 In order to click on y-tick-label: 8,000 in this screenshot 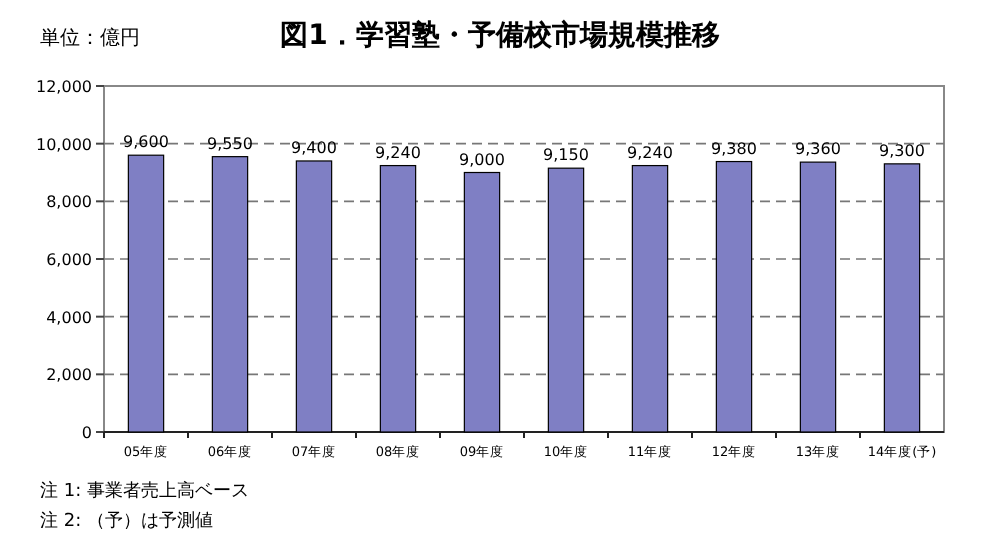, I will do `click(69, 202)`.